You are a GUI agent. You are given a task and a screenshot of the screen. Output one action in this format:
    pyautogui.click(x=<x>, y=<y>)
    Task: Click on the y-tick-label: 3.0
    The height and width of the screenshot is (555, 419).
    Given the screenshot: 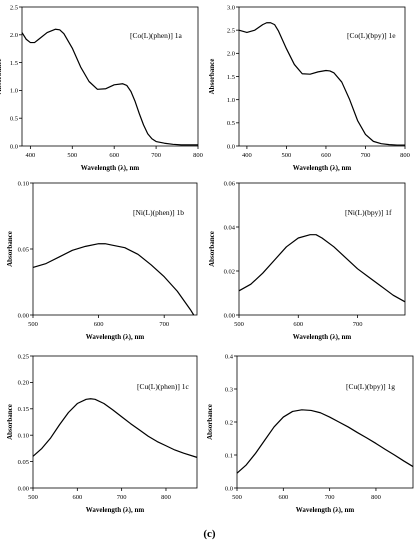 What is the action you would take?
    pyautogui.click(x=231, y=7)
    